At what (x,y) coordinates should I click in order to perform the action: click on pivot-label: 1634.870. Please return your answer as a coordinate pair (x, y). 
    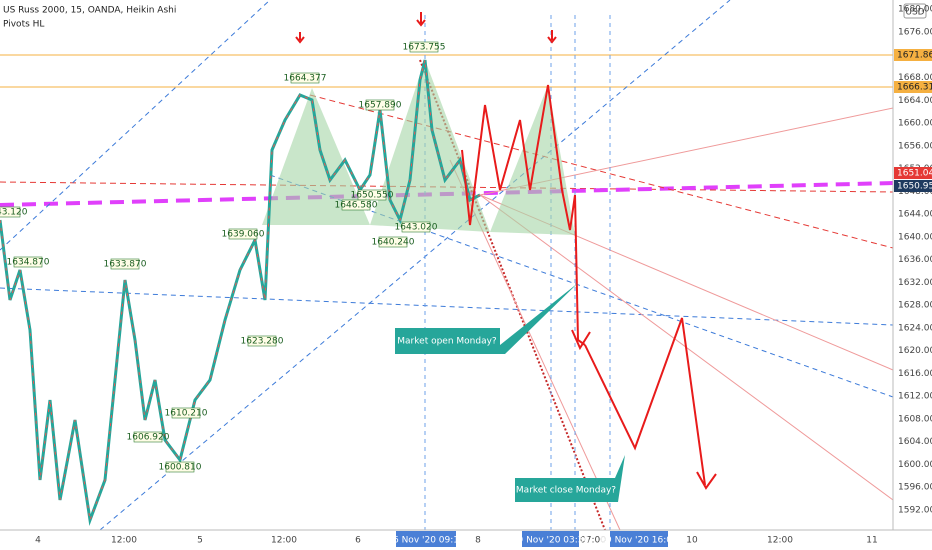
    Looking at the image, I should click on (28, 263).